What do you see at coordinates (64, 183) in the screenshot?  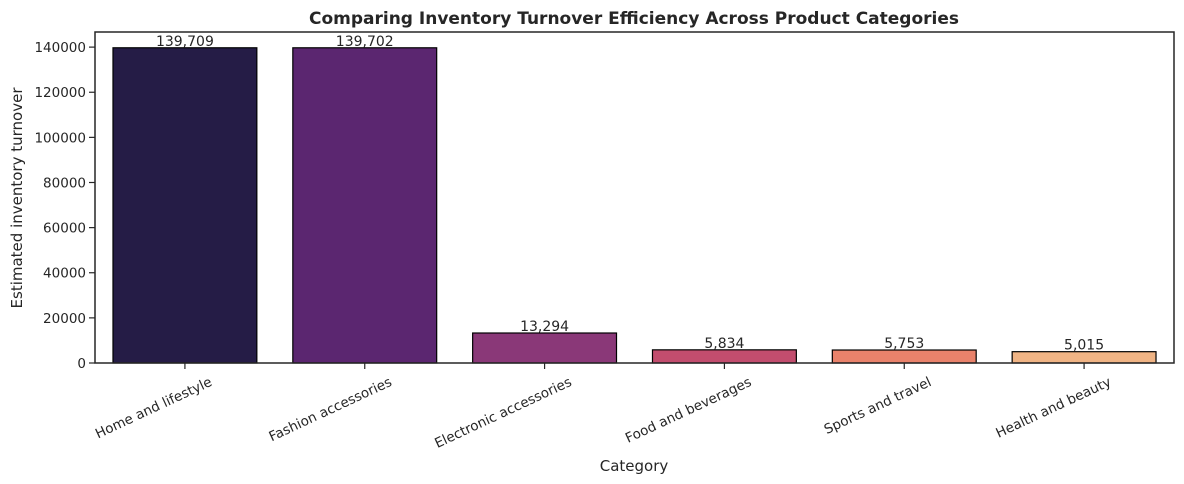 I see `y-tick-label: 80000` at bounding box center [64, 183].